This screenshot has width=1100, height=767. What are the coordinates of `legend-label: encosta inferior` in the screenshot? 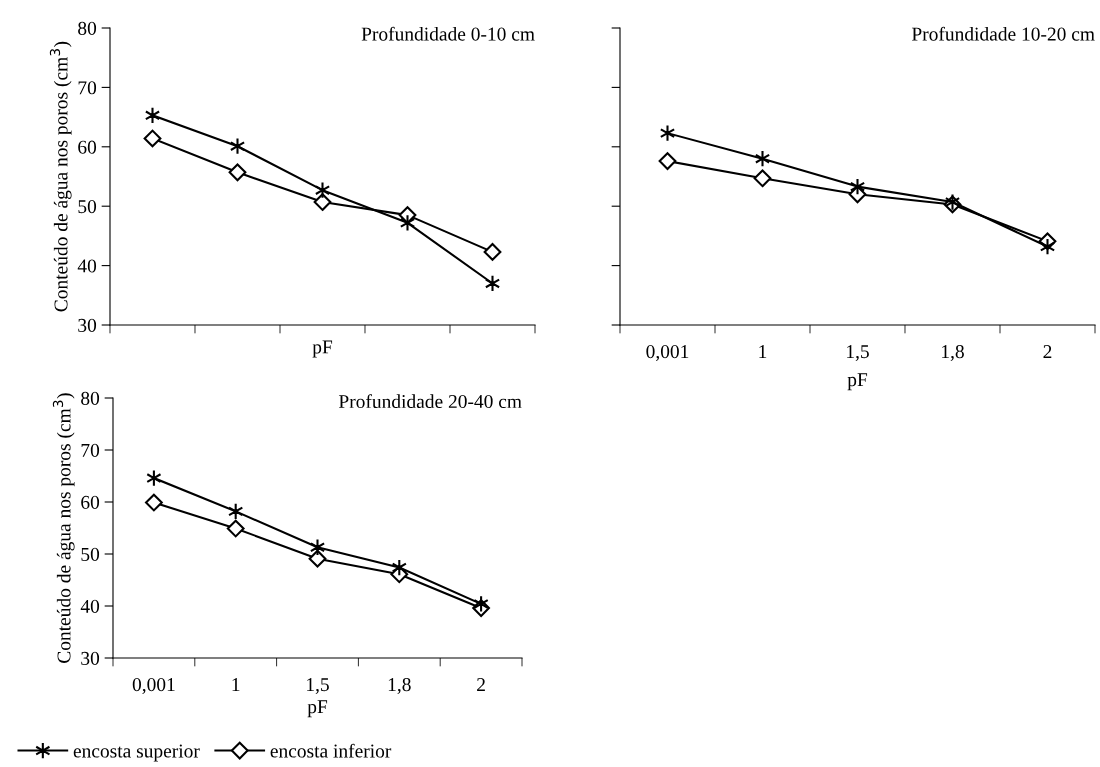 It's located at (331, 750).